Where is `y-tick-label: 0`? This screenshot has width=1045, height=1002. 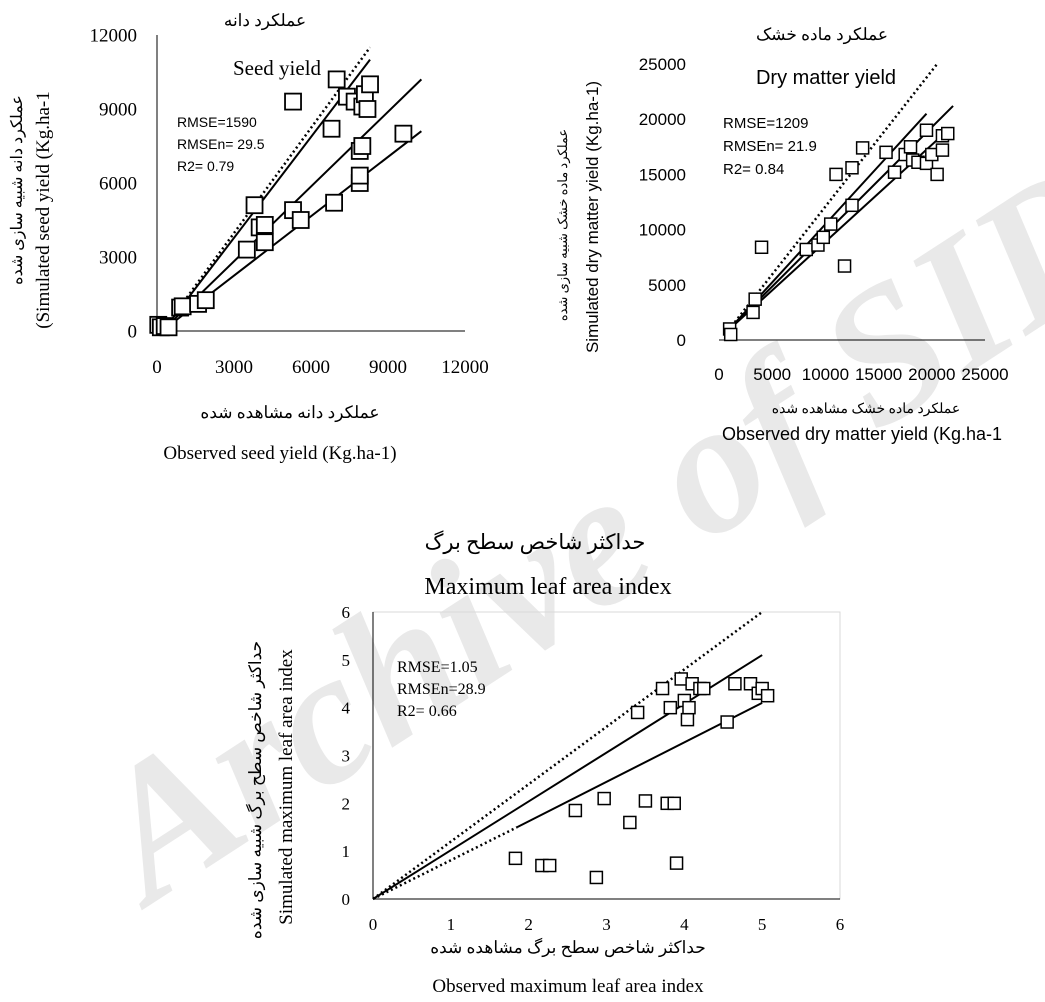 y-tick-label: 0 is located at coordinates (681, 340).